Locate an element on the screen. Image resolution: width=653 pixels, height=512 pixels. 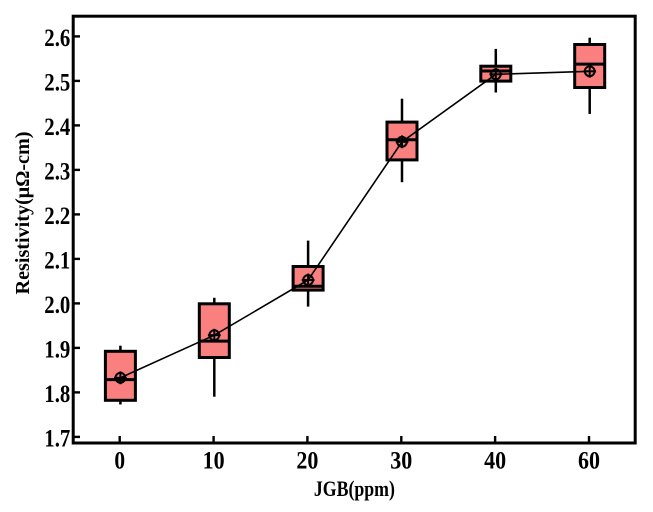
svg-text: 2.4 is located at coordinates (57, 127).